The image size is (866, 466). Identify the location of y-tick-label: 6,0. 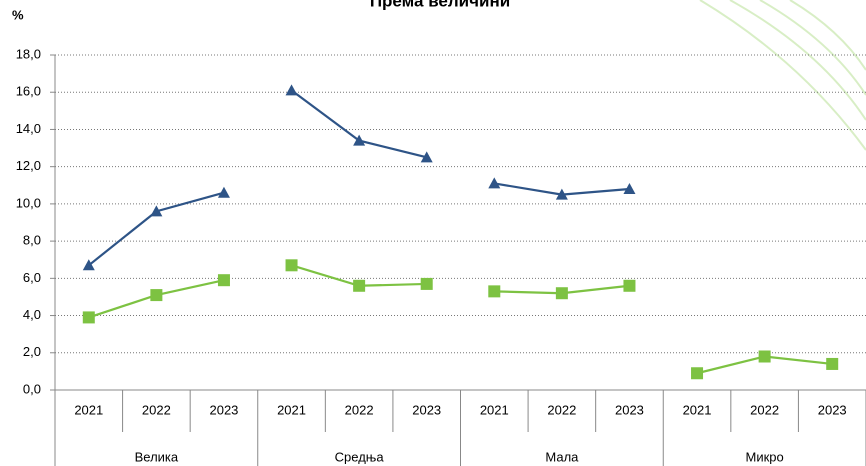
(32, 277).